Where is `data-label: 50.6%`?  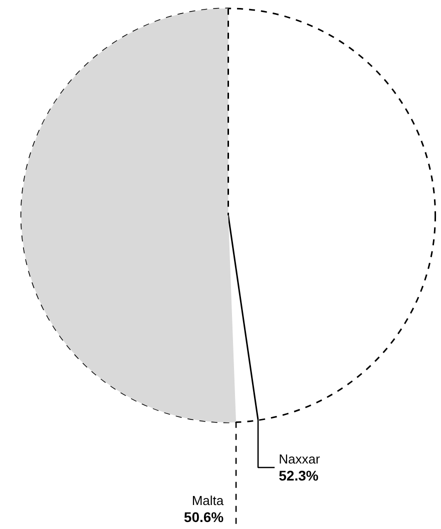
data-label: 50.6% is located at coordinates (204, 516).